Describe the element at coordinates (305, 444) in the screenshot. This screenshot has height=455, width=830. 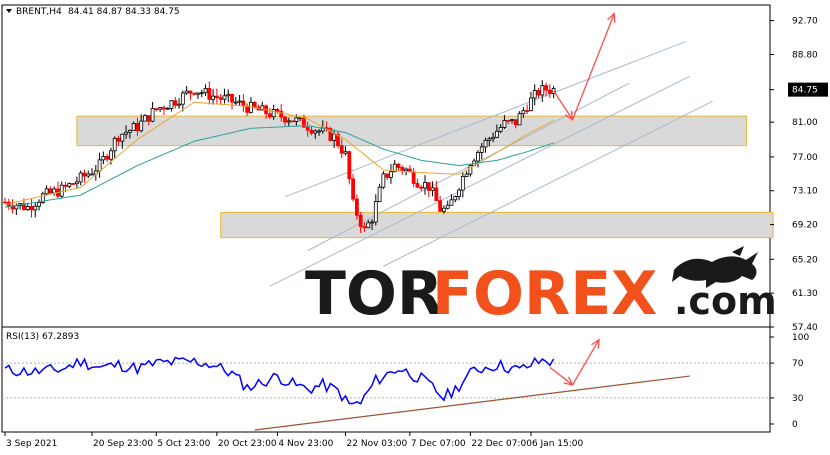
I see `time-tick-label: 4 Nov 23:00` at that location.